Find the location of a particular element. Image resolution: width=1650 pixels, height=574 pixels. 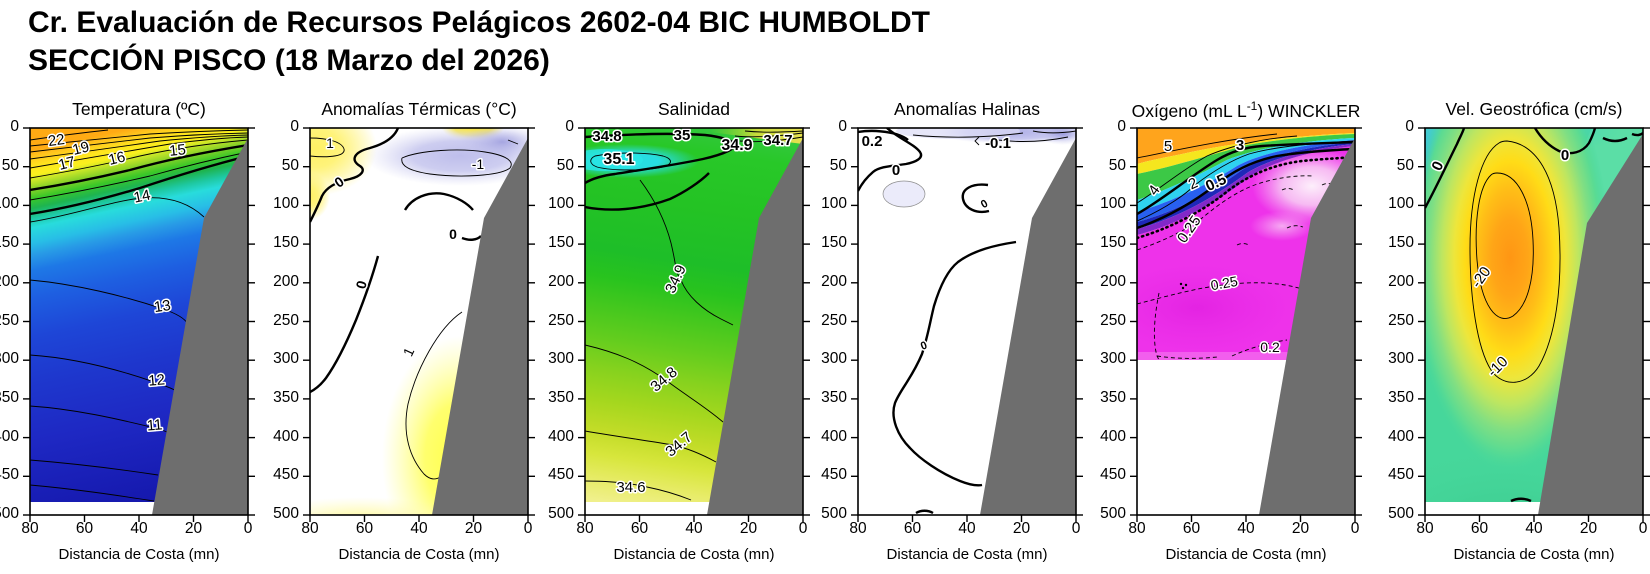

contour-label: 0.2 is located at coordinates (1270, 347).